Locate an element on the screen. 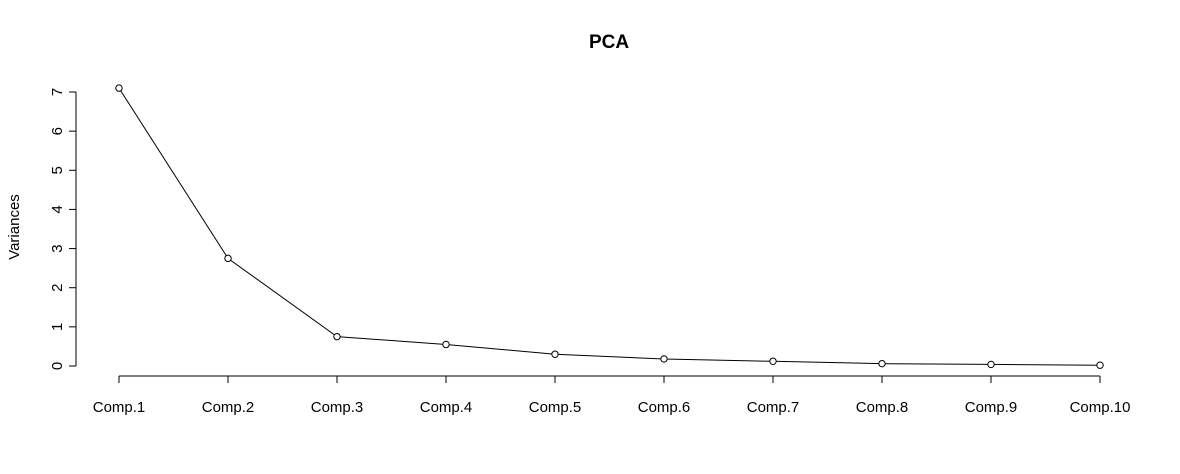  y-tick-label-1: 1 is located at coordinates (57, 327).